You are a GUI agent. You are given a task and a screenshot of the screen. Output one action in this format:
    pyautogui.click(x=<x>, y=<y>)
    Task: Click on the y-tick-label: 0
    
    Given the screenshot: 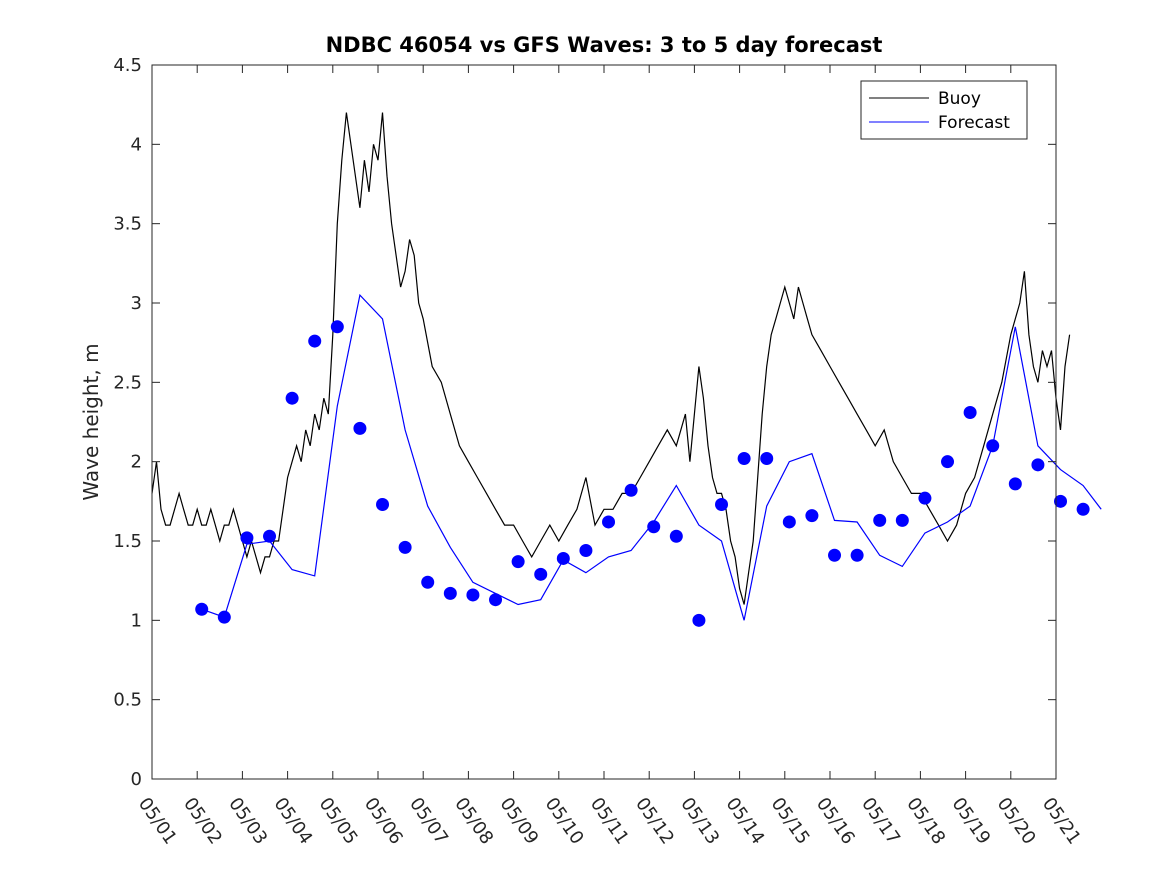 What is the action you would take?
    pyautogui.click(x=136, y=779)
    